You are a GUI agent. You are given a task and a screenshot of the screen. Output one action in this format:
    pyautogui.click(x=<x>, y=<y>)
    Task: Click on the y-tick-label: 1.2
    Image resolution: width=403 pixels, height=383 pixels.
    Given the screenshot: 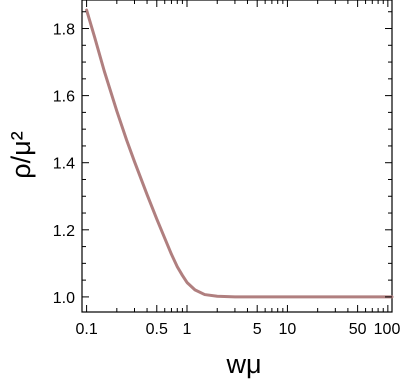 What is the action you would take?
    pyautogui.click(x=64, y=231)
    